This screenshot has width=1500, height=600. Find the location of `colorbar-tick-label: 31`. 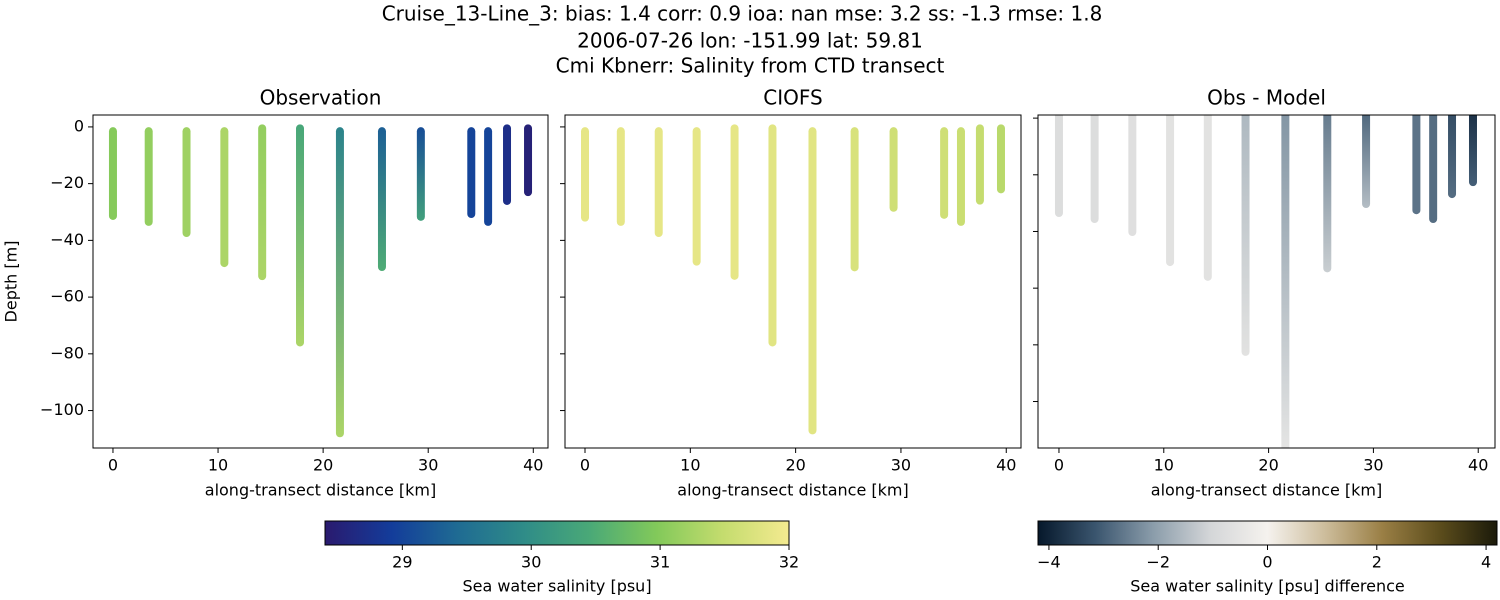

colorbar-tick-label: 31 is located at coordinates (660, 562).